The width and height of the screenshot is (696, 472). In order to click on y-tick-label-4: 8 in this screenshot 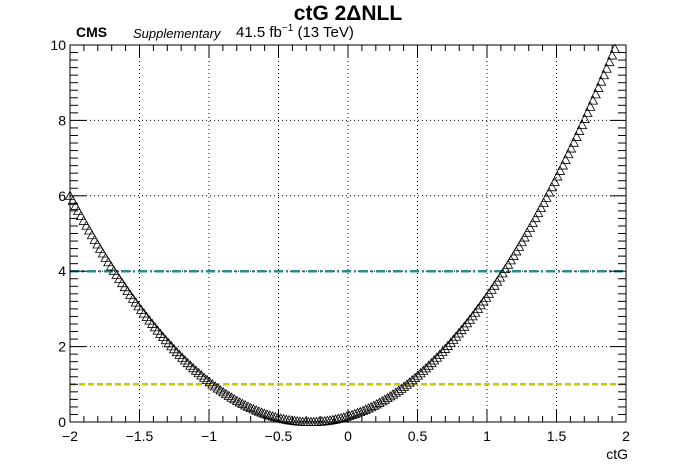, I will do `click(62, 120)`.